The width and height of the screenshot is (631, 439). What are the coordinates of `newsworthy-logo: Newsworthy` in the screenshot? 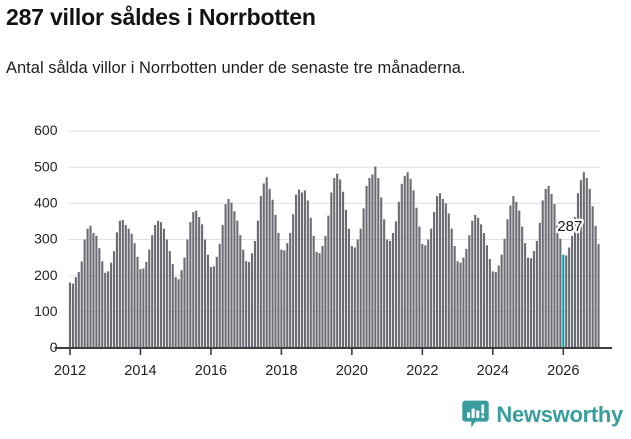 It's located at (542, 415).